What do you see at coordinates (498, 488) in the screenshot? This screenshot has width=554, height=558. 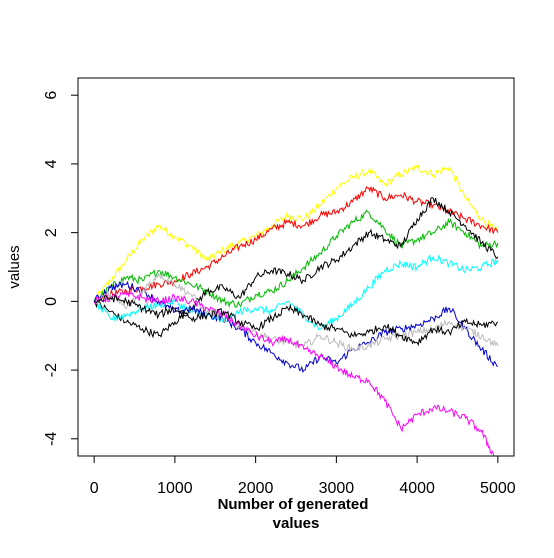 I see `x-tick-label: 5000` at bounding box center [498, 488].